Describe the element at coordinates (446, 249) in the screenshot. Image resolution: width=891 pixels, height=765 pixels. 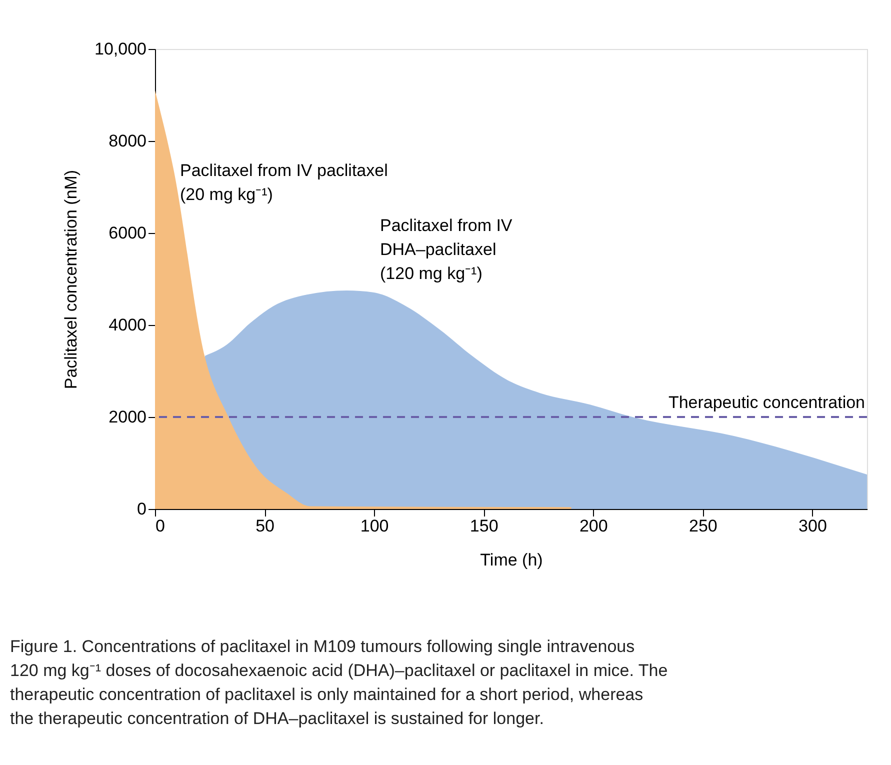
I see `series-label: Paclitaxel from IV DHA–paclitaxel (120 mg kg⁻¹)` at that location.